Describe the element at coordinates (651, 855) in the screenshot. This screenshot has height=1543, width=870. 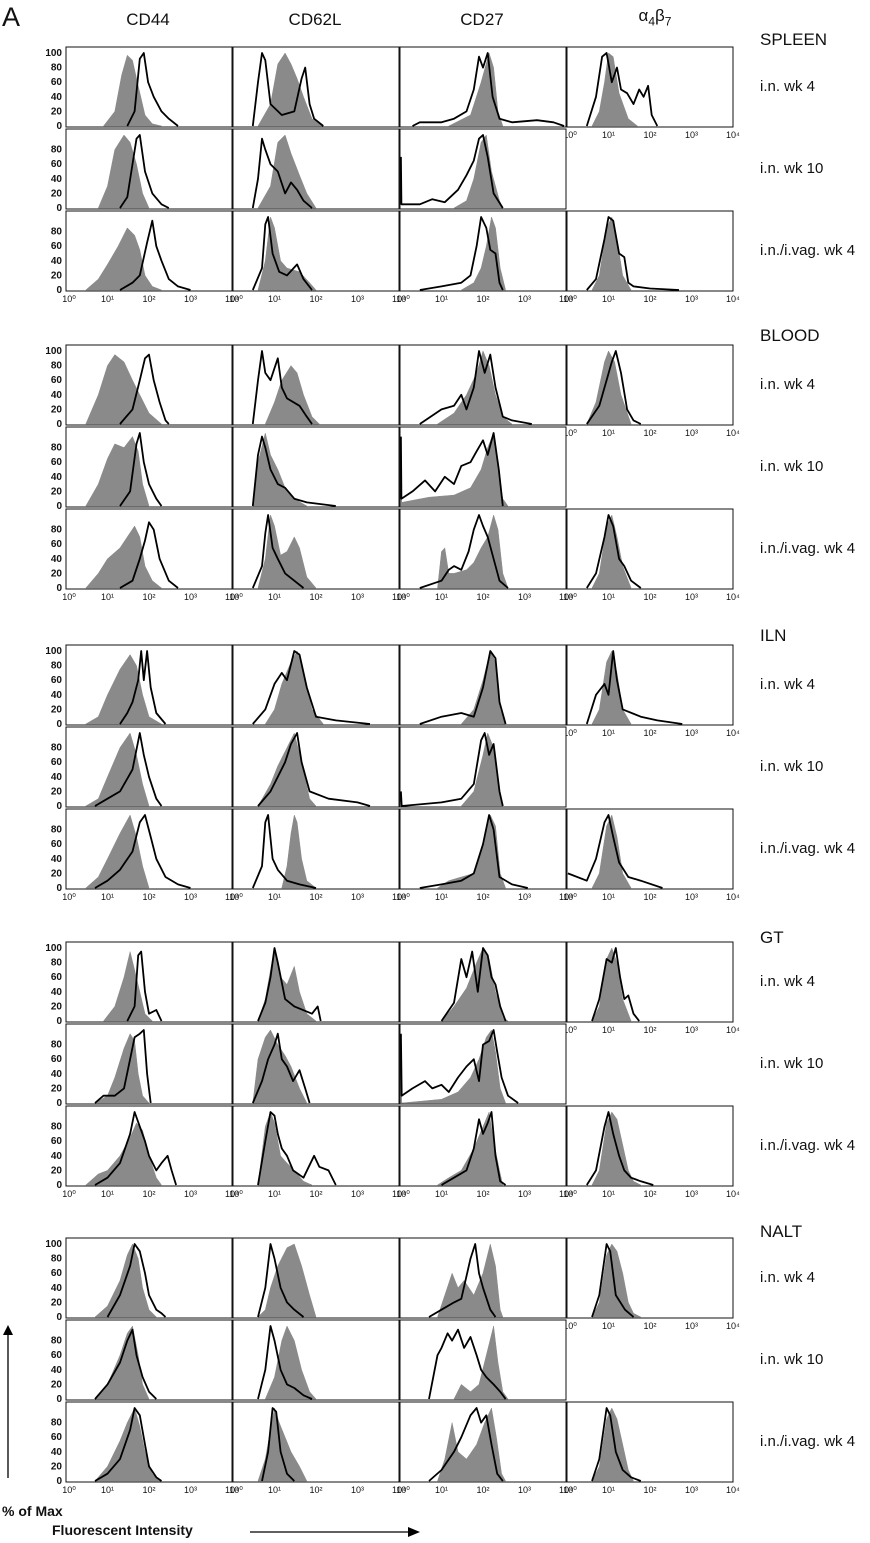
I see `histogram-panel-iln-i-n-i-vag-wk-4-a4b7: 10⁰ 10¹ 10² 10³ 10⁴` at that location.